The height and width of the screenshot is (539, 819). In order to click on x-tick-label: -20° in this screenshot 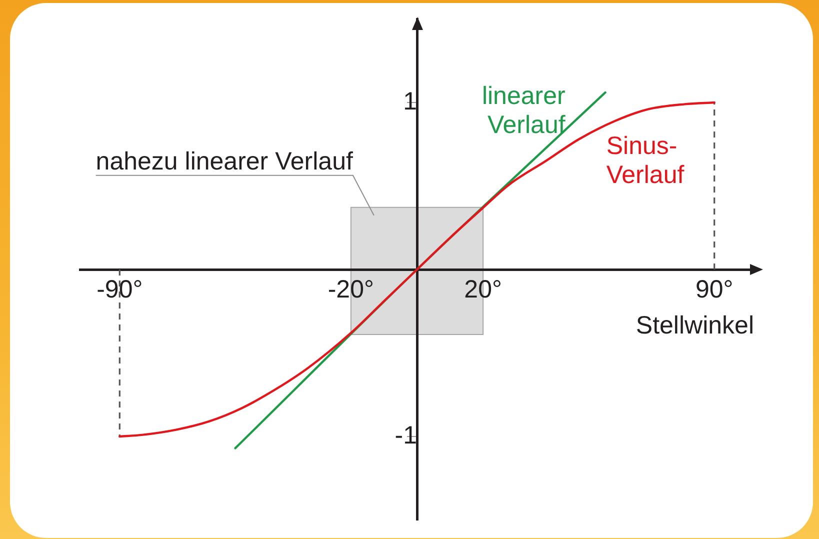, I will do `click(351, 289)`.